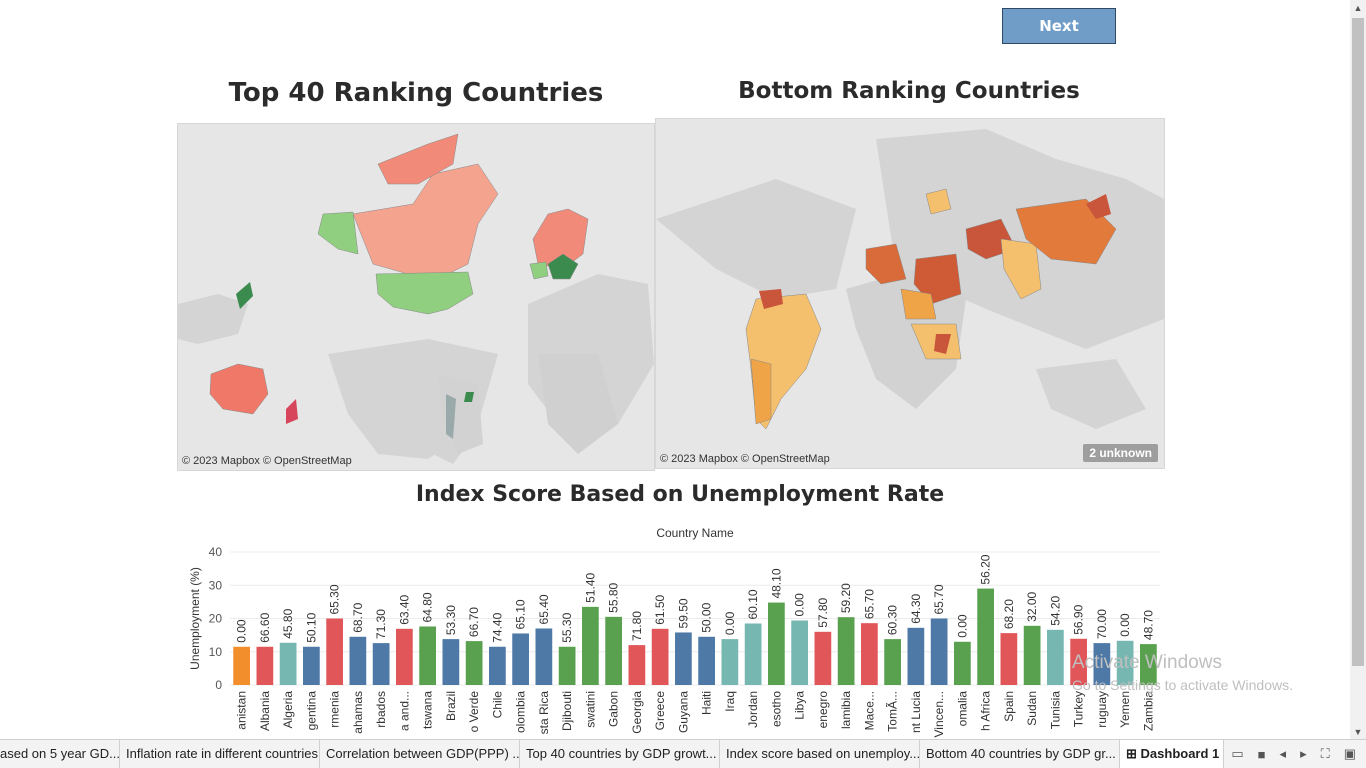 Image resolution: width=1366 pixels, height=768 pixels. What do you see at coordinates (567, 711) in the screenshot?
I see `category-label: Djibouti` at bounding box center [567, 711].